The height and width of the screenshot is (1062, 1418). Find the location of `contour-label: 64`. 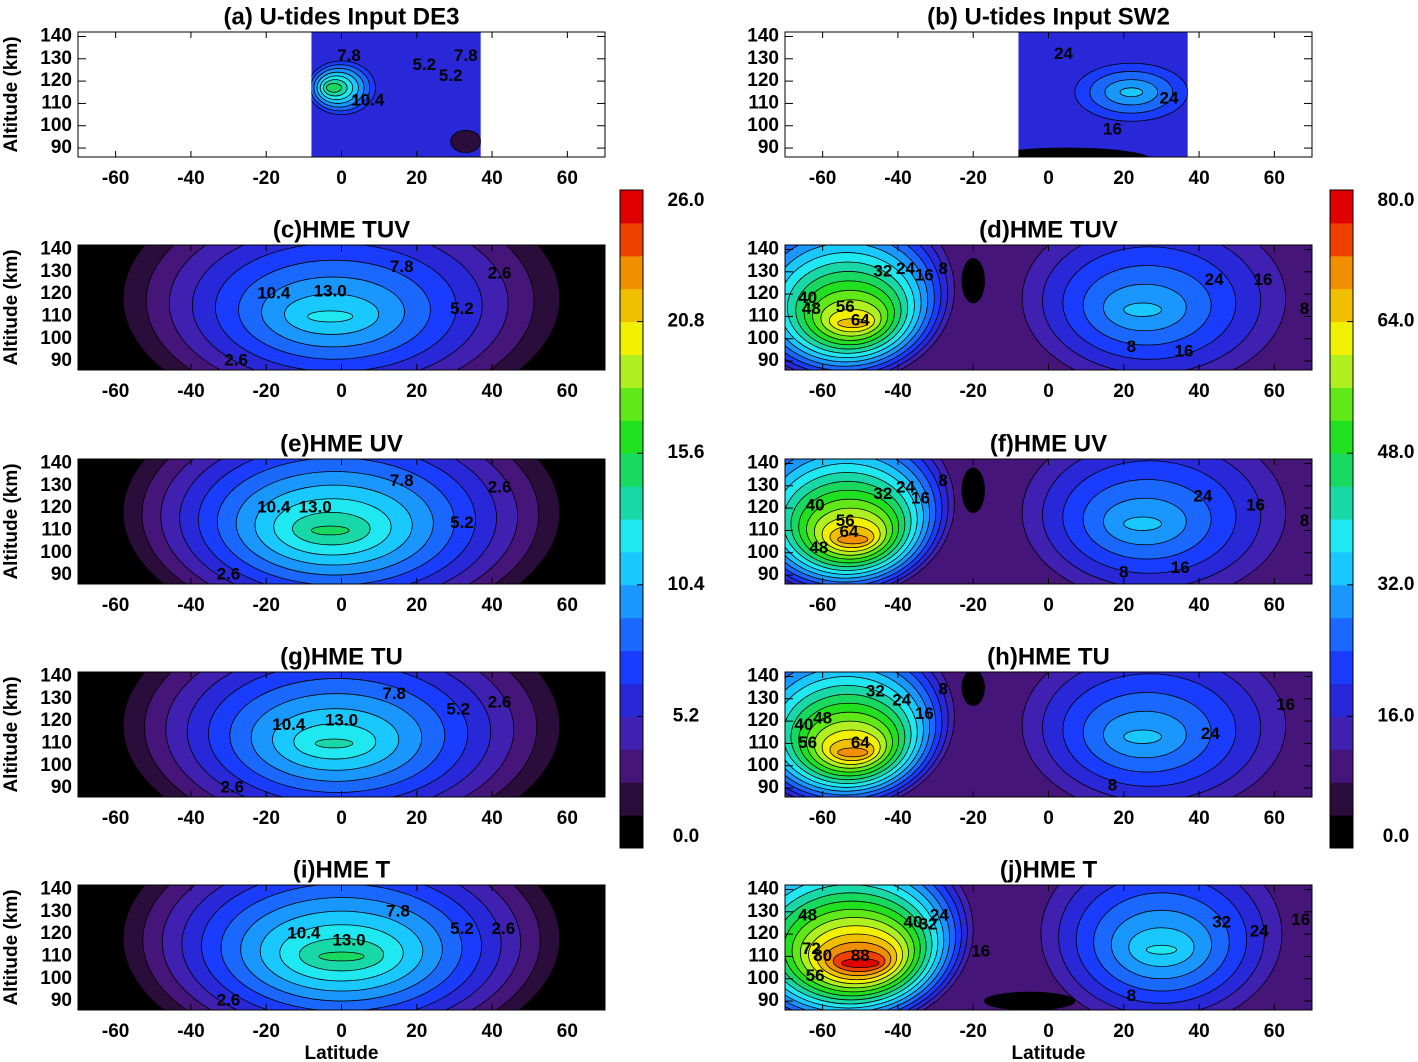

contour-label: 64 is located at coordinates (860, 742).